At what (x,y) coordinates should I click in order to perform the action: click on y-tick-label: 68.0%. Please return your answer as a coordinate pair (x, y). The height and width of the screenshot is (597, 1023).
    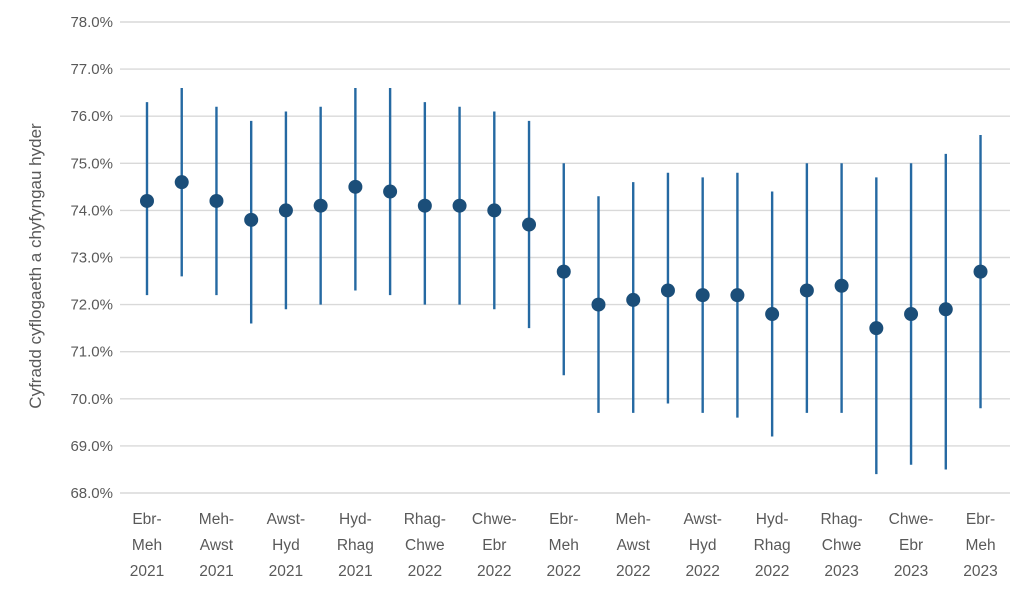
    Looking at the image, I should click on (91, 493).